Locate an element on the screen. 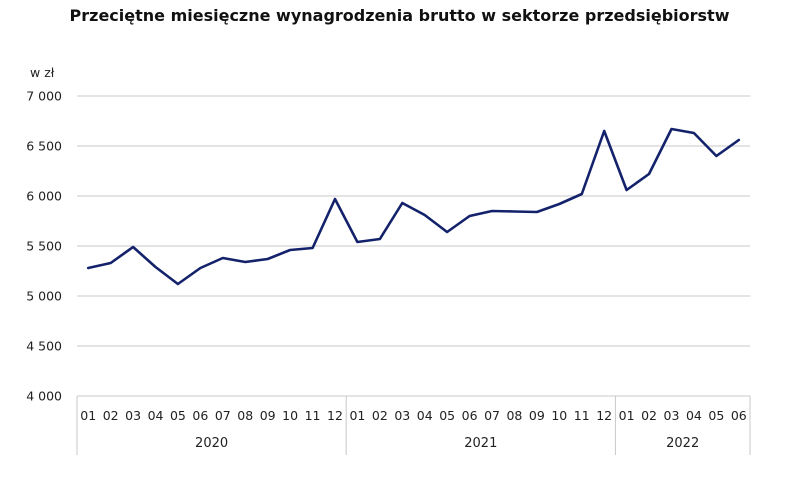 The width and height of the screenshot is (799, 491). y-tick-label: 4 500 is located at coordinates (44, 346).